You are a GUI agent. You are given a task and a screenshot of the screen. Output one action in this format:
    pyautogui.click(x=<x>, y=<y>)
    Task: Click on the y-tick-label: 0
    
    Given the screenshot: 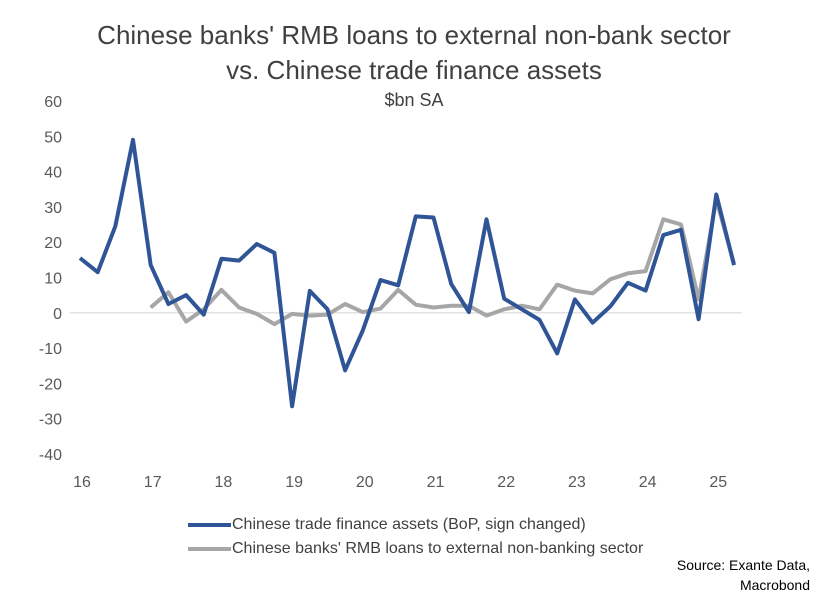 What is the action you would take?
    pyautogui.click(x=57, y=314)
    